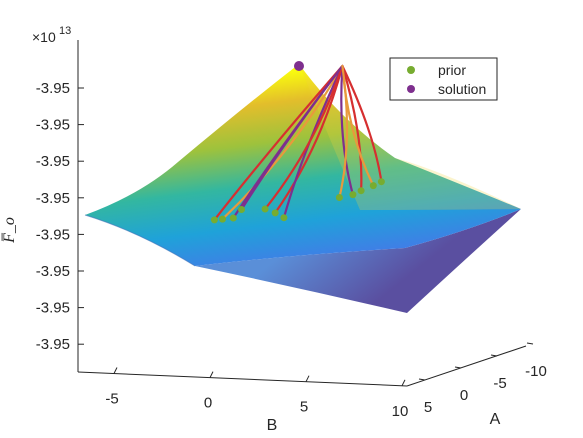 Image resolution: width=583 pixels, height=438 pixels. I want to click on z-exponent-base: ×10, so click(44, 37).